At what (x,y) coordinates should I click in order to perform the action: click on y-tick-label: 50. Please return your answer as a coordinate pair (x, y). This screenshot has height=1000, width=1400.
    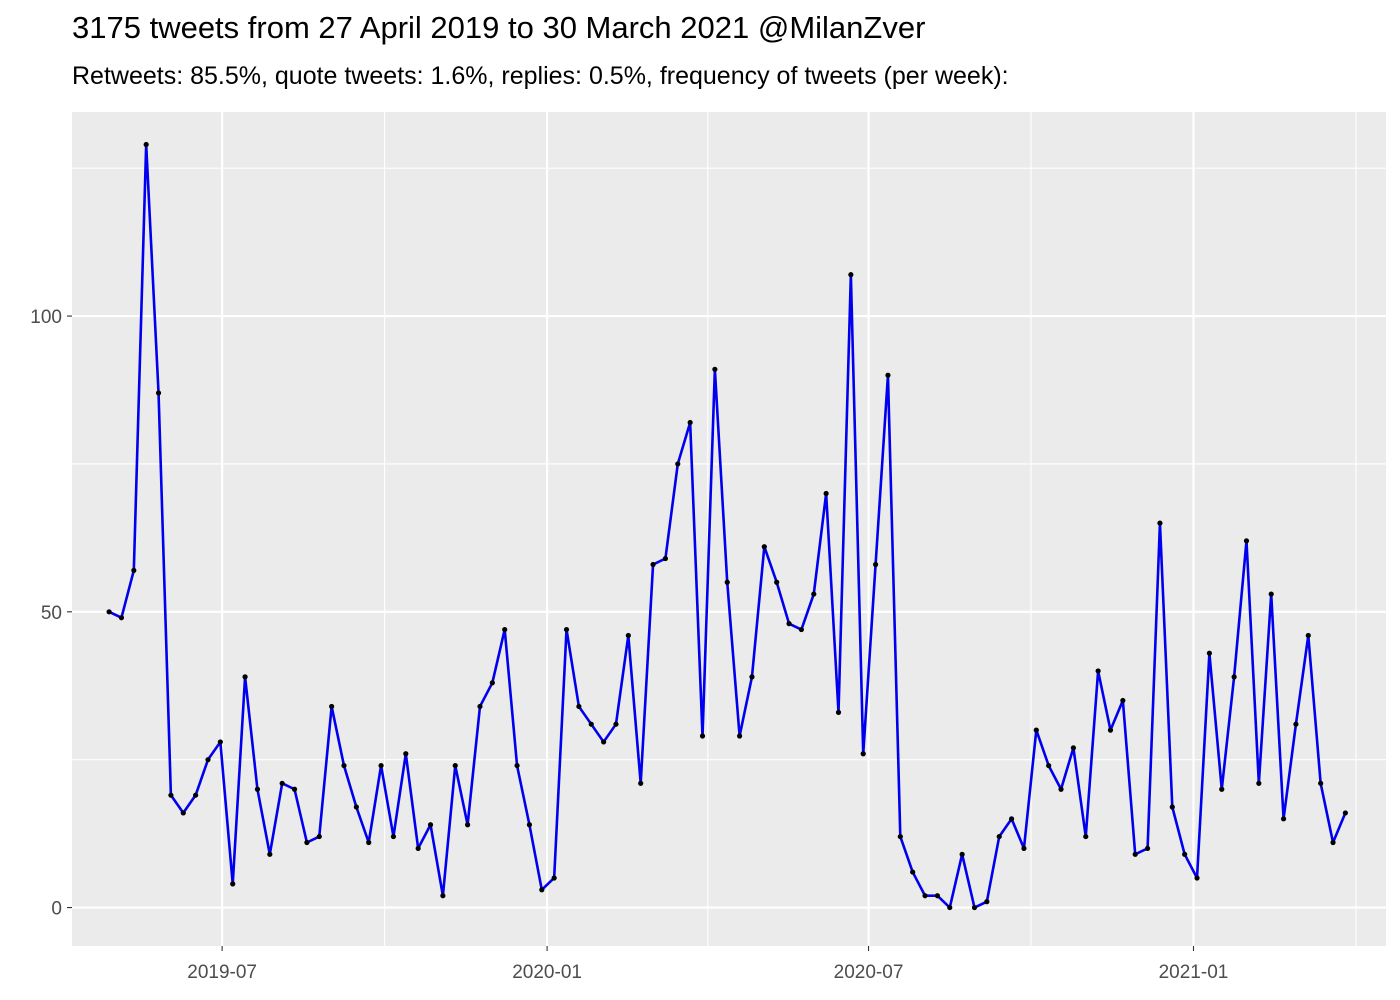
    Looking at the image, I should click on (51, 613).